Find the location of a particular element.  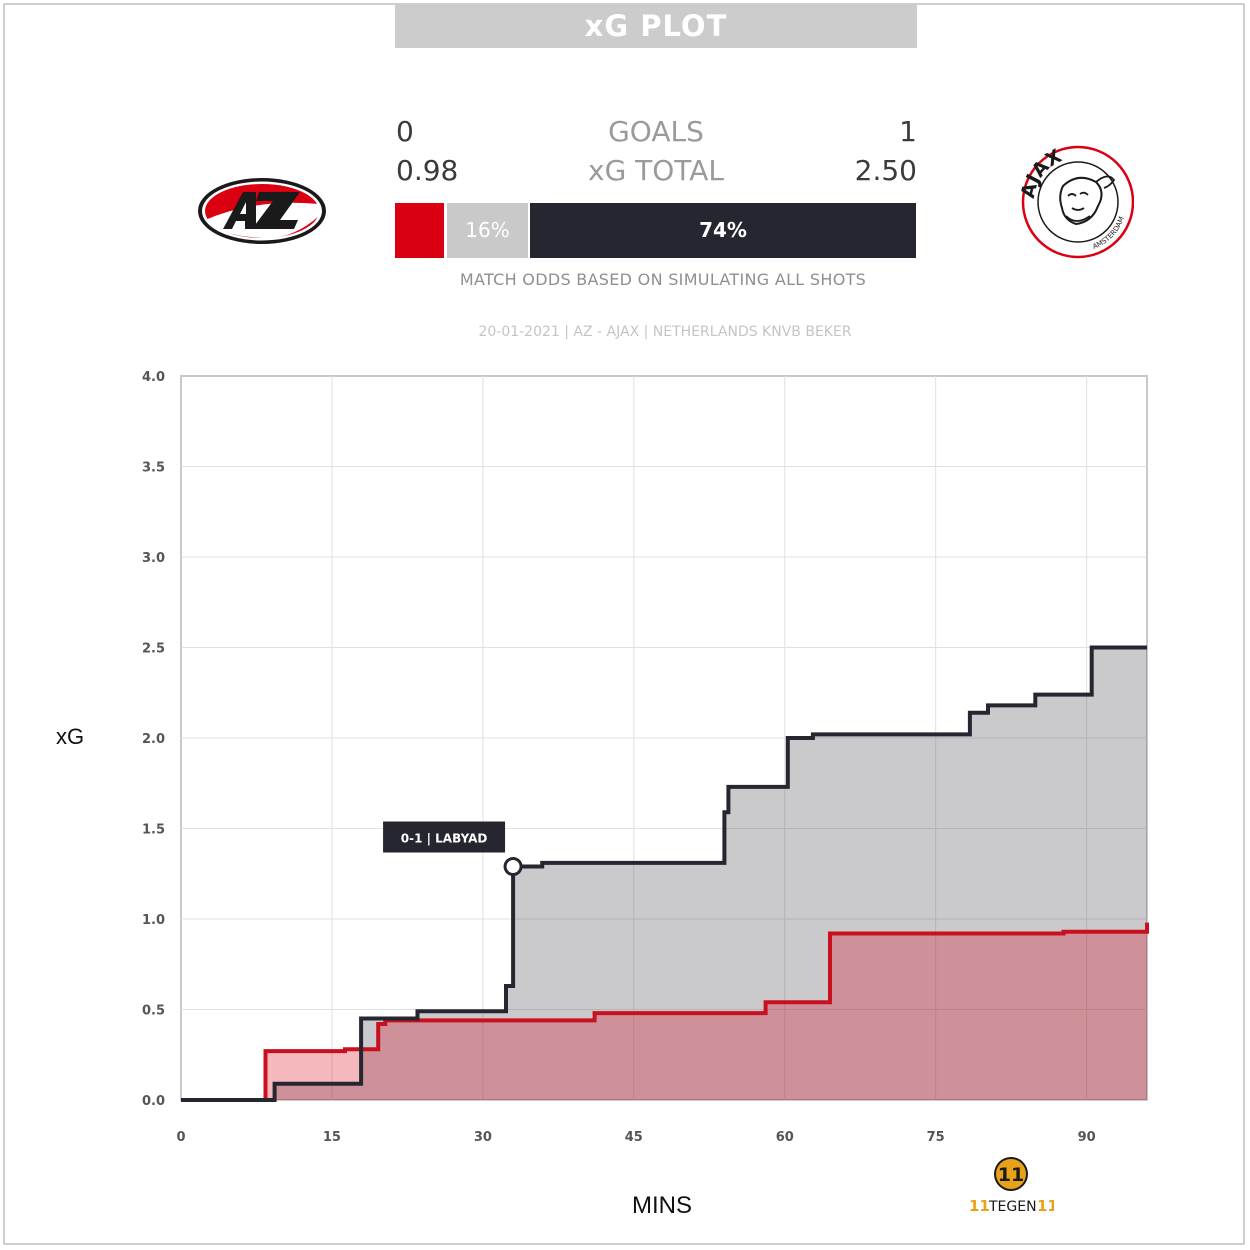

brand-logo: 11 11 TEGEN 11 is located at coordinates (1011, 1186).